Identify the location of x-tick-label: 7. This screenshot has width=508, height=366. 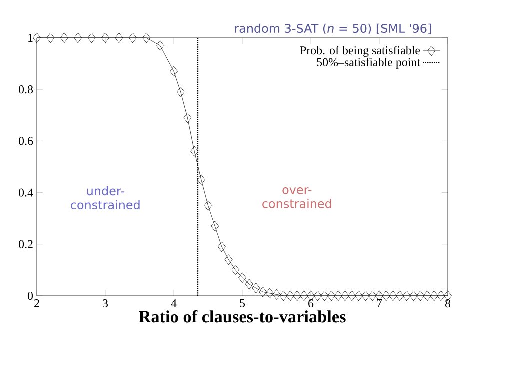
(379, 304).